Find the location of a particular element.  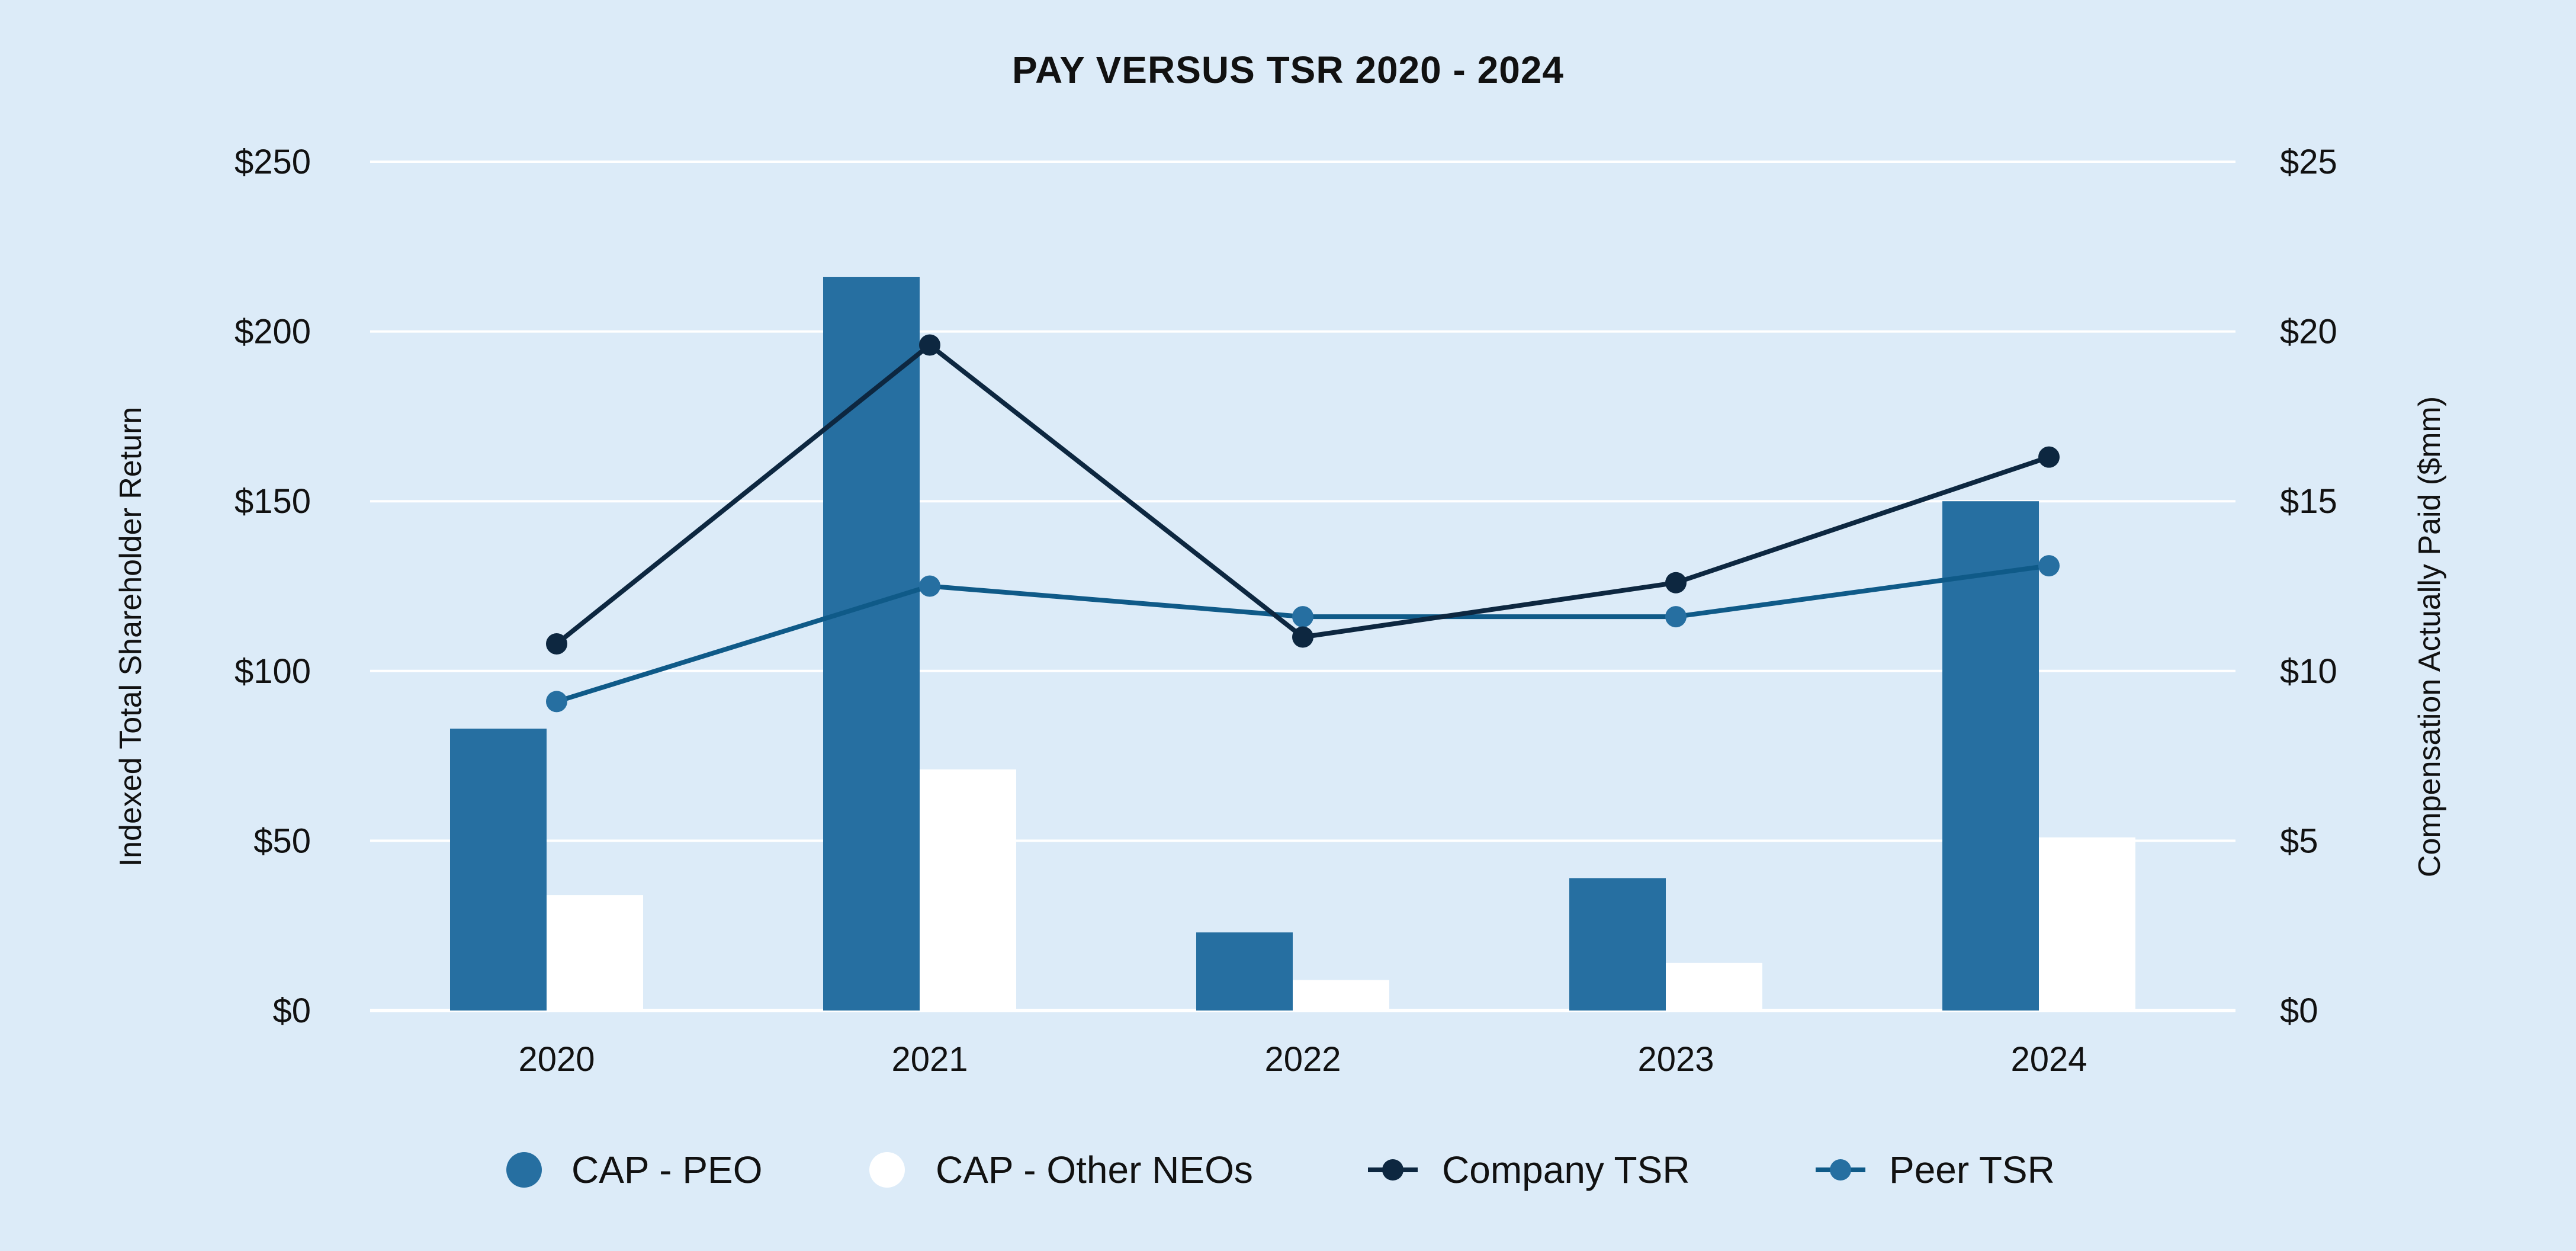

bar-cap-peo-2023 is located at coordinates (1618, 944).